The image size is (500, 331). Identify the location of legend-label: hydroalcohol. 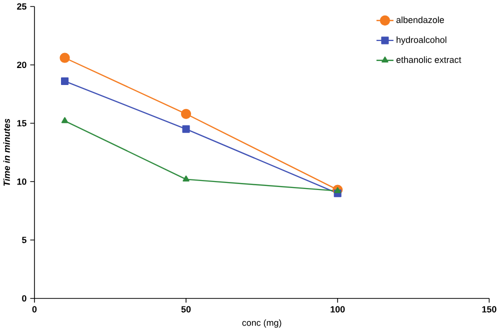
(421, 40).